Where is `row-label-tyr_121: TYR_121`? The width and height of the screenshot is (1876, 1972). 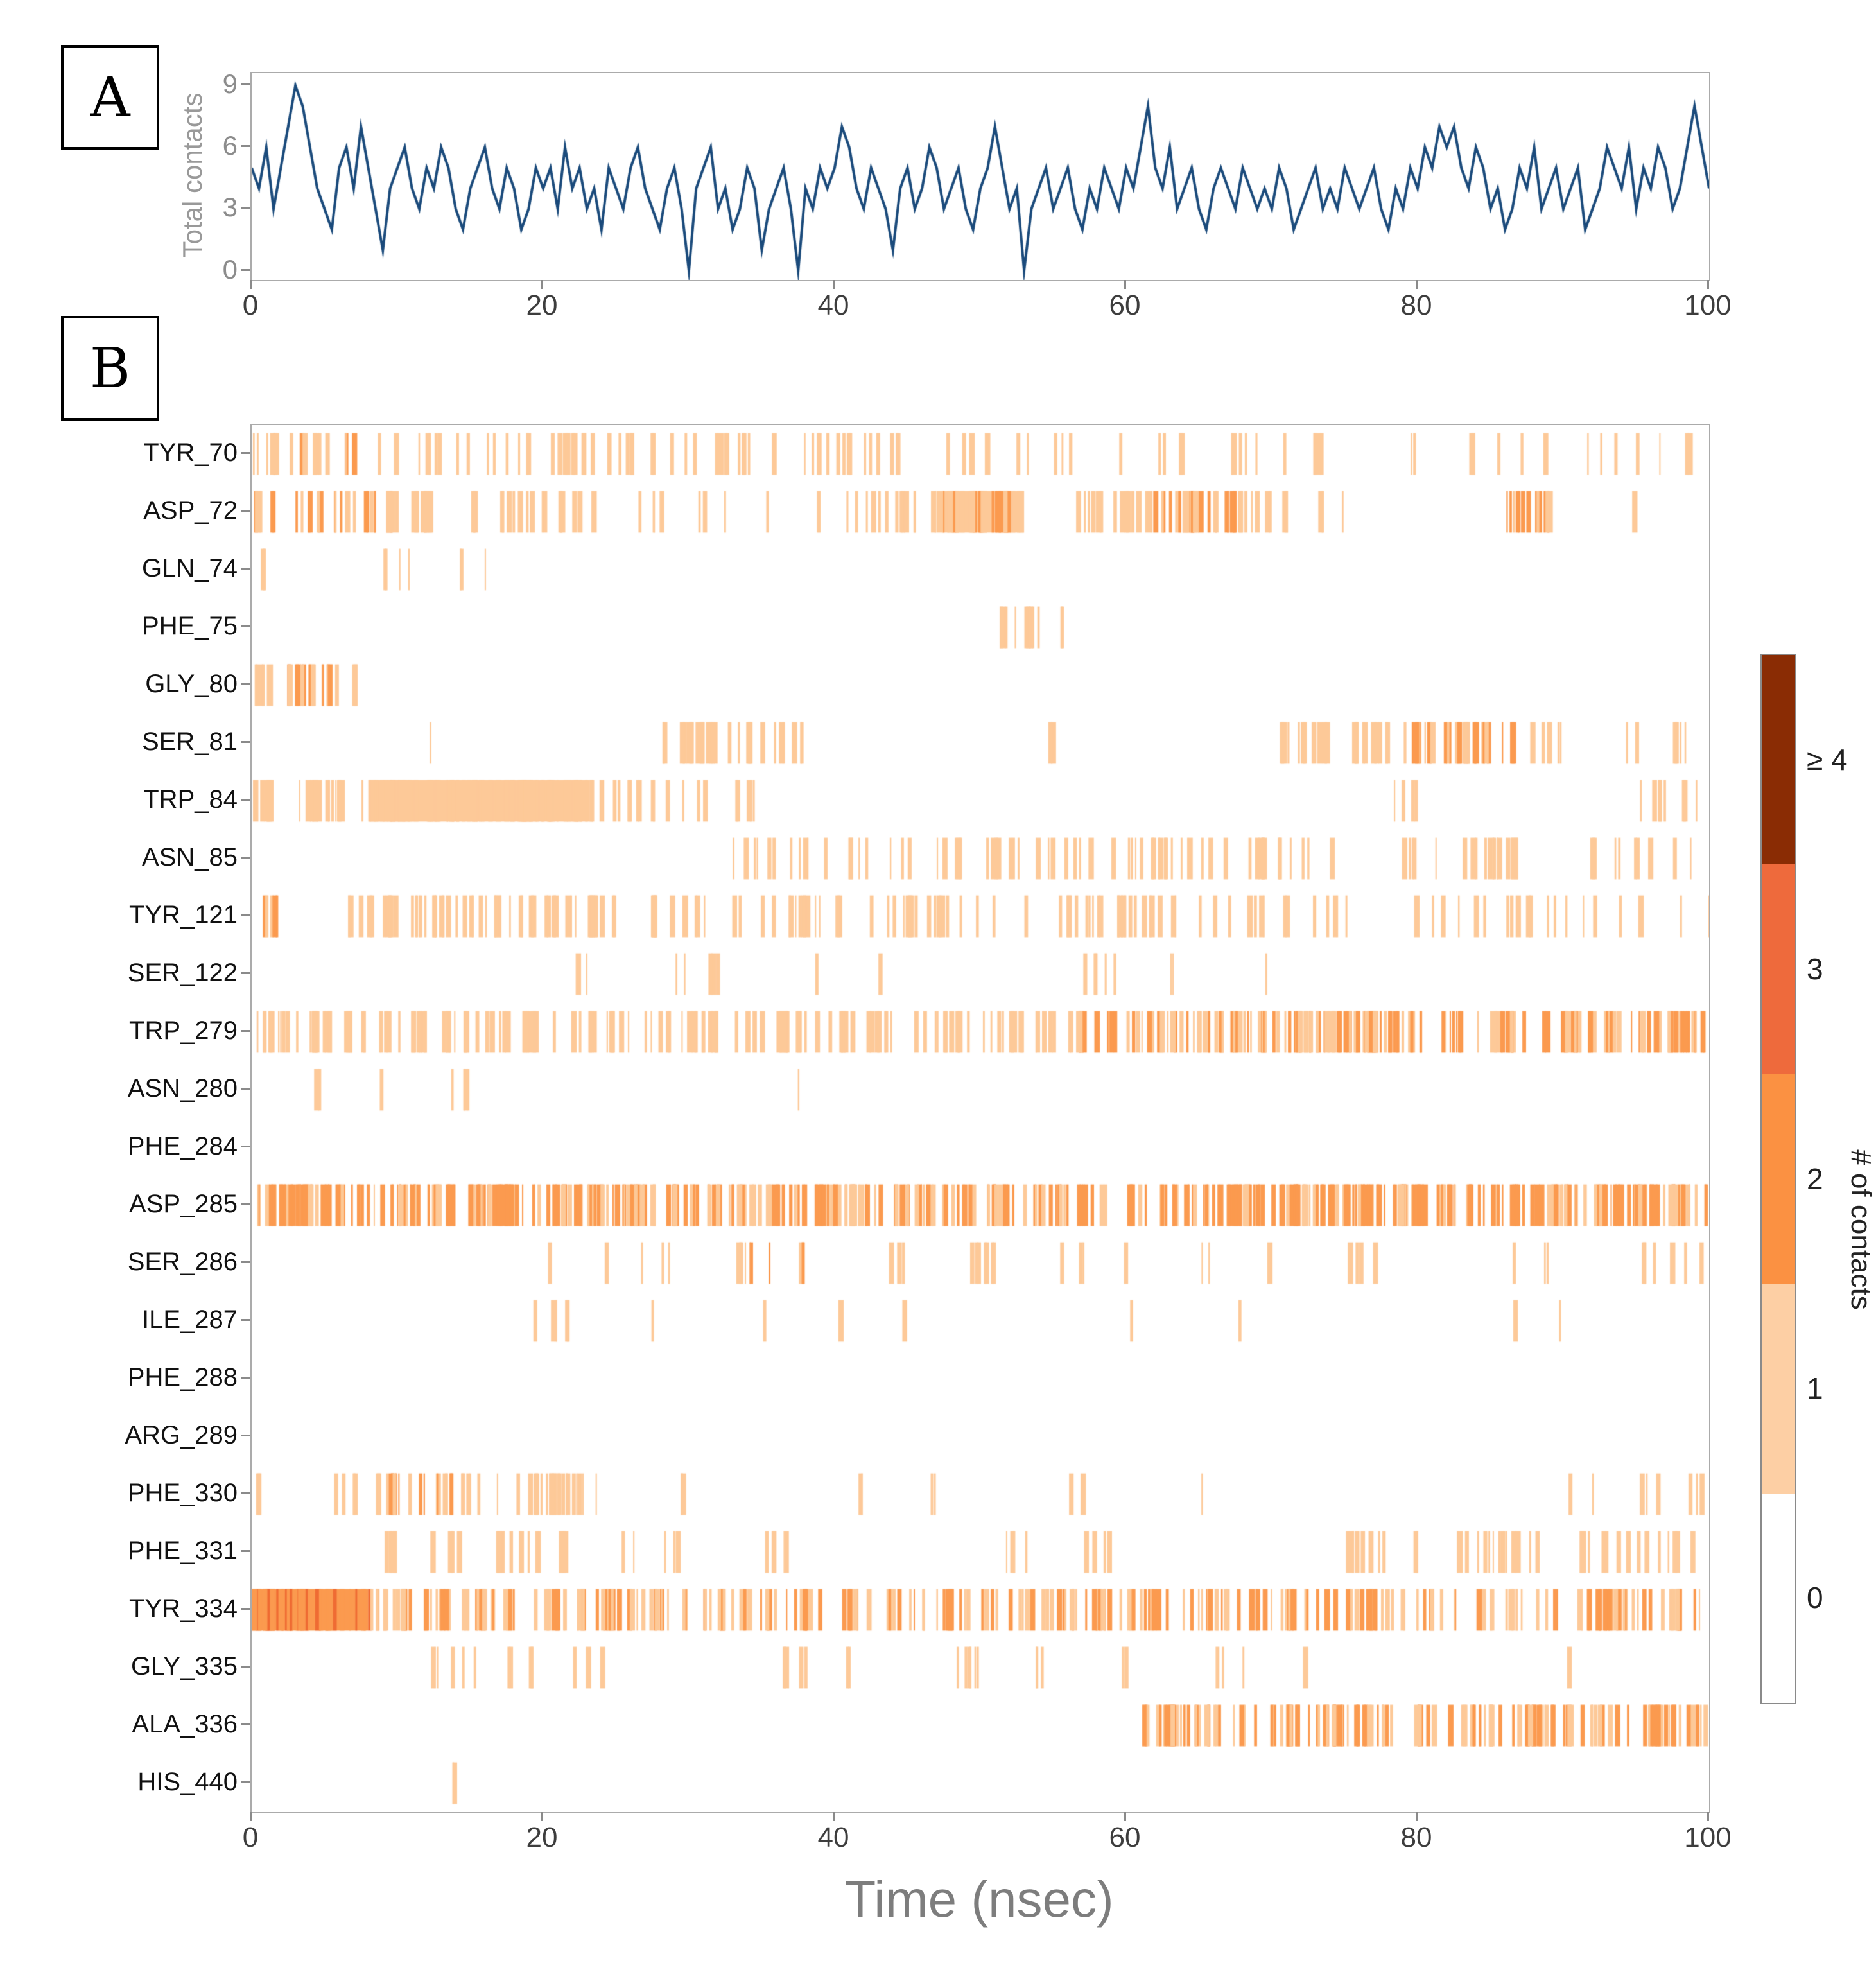 row-label-tyr_121: TYR_121 is located at coordinates (184, 915).